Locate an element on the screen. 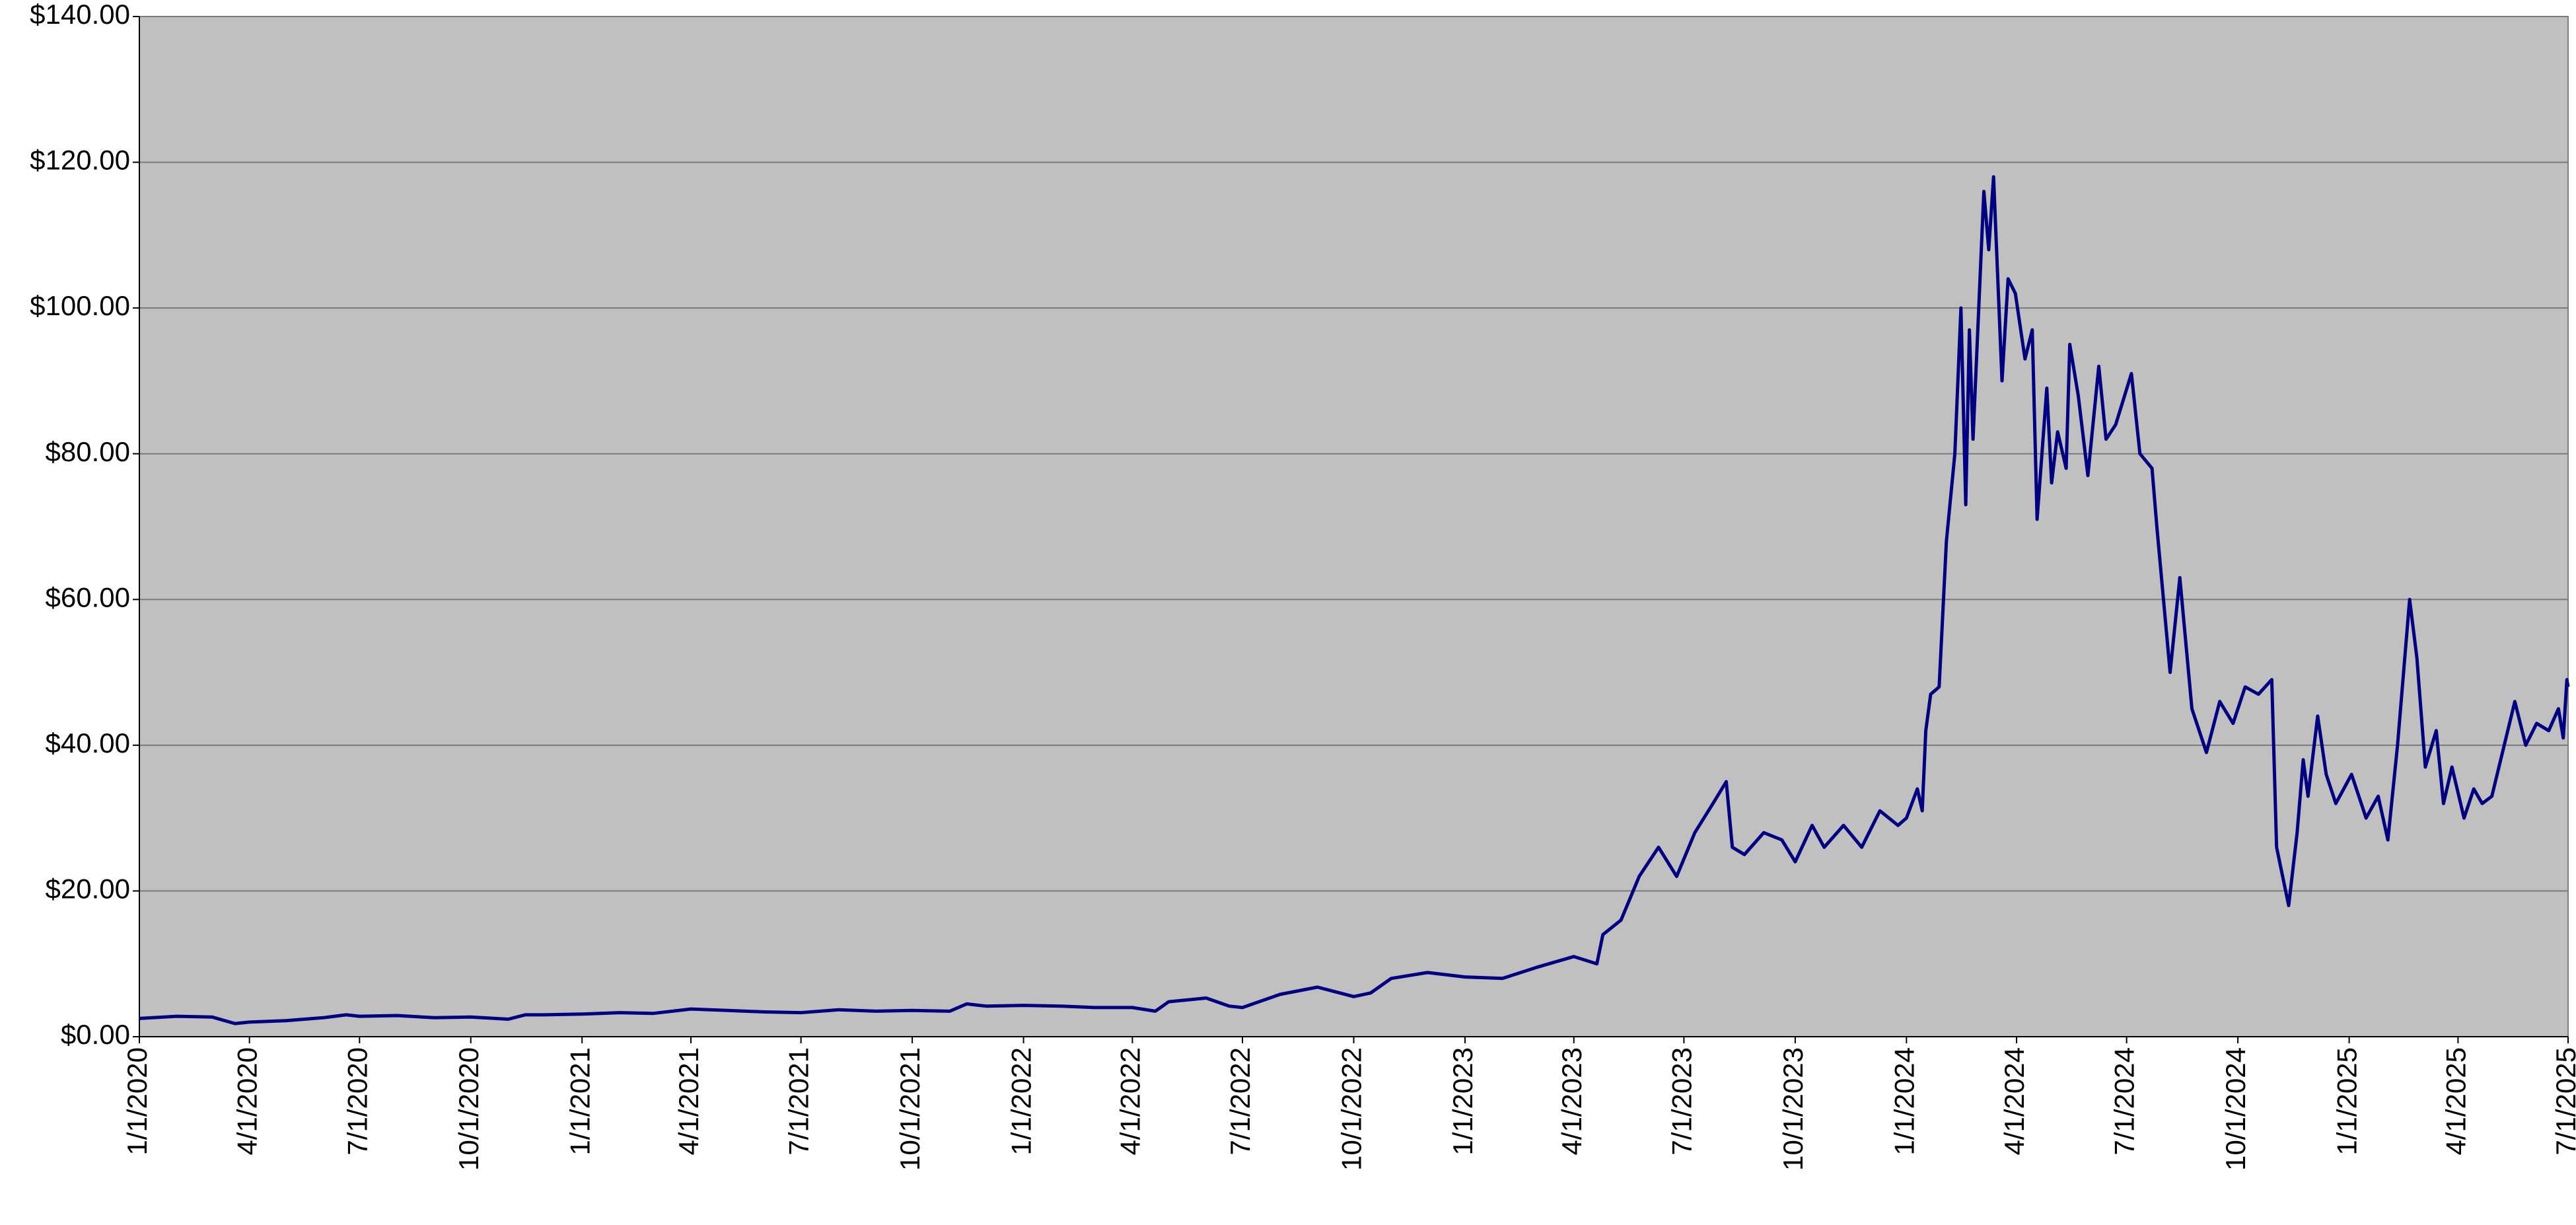  x-tick-label: 1/1/2022 is located at coordinates (1022, 1101).